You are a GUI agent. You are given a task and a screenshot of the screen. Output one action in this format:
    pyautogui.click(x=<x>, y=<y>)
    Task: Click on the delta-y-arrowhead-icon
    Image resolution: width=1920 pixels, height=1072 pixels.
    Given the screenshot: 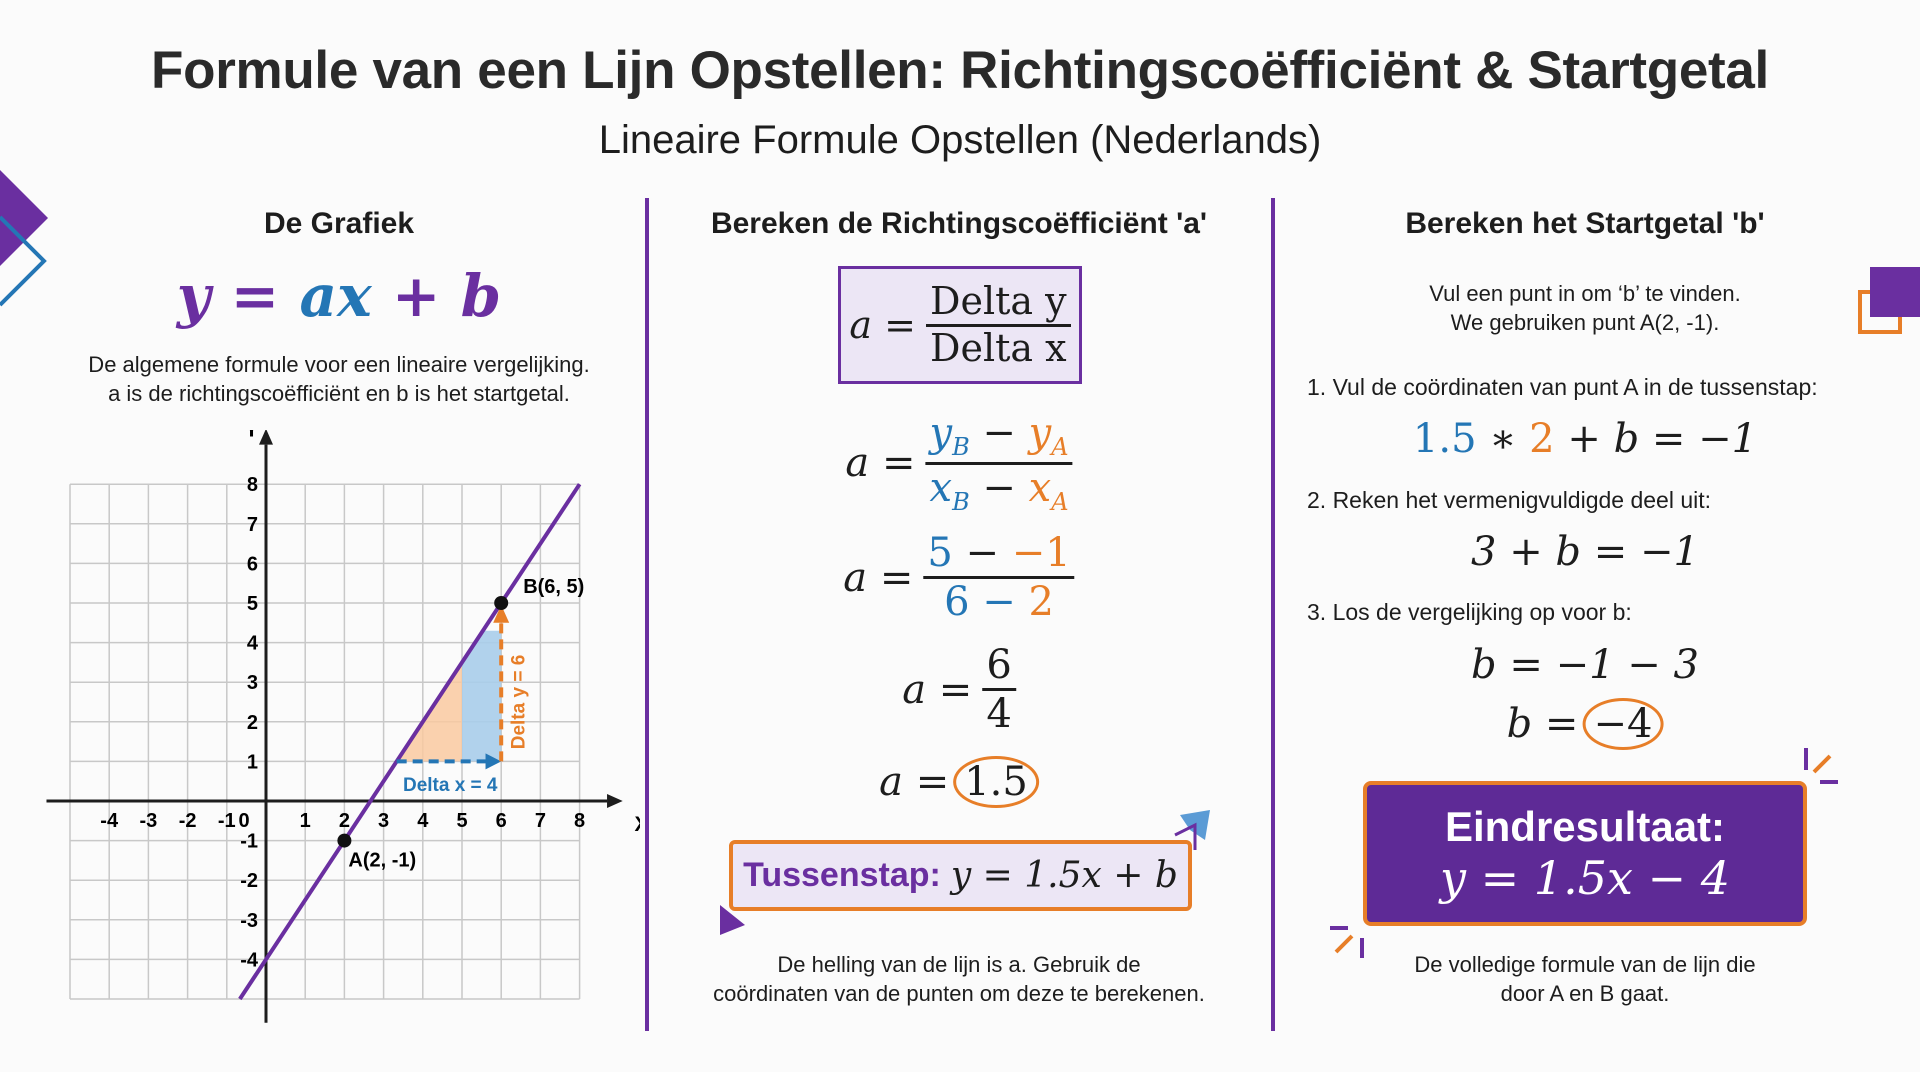 What is the action you would take?
    pyautogui.click(x=501, y=613)
    